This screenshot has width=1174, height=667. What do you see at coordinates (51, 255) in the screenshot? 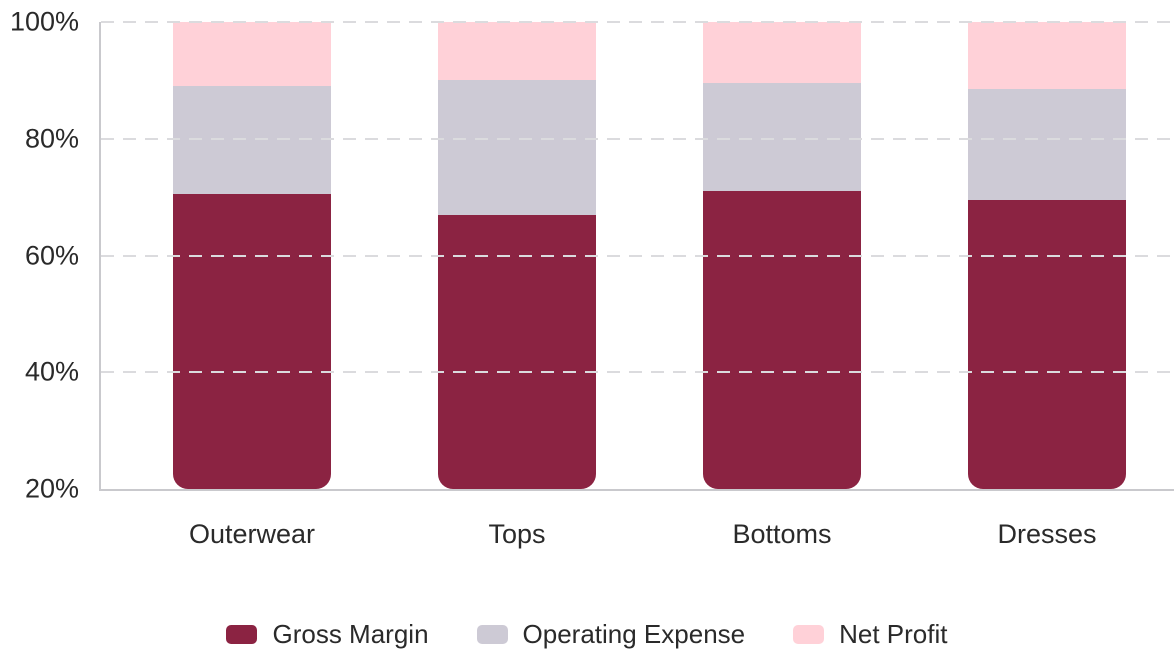
I see `y-axis-tick-label: 60%` at bounding box center [51, 255].